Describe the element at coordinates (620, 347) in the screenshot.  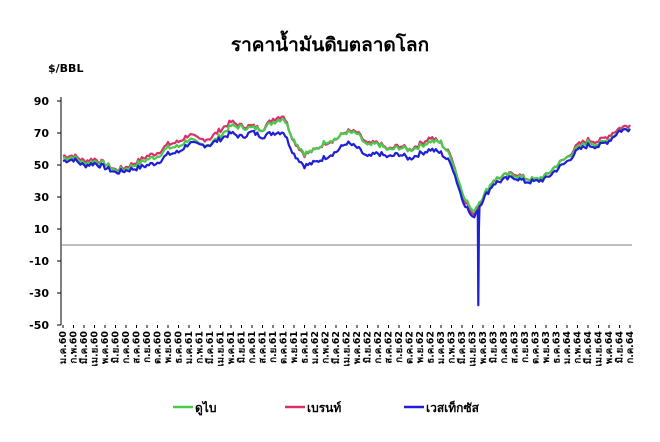
I see `x-tick-label: มิ.ย.64` at that location.